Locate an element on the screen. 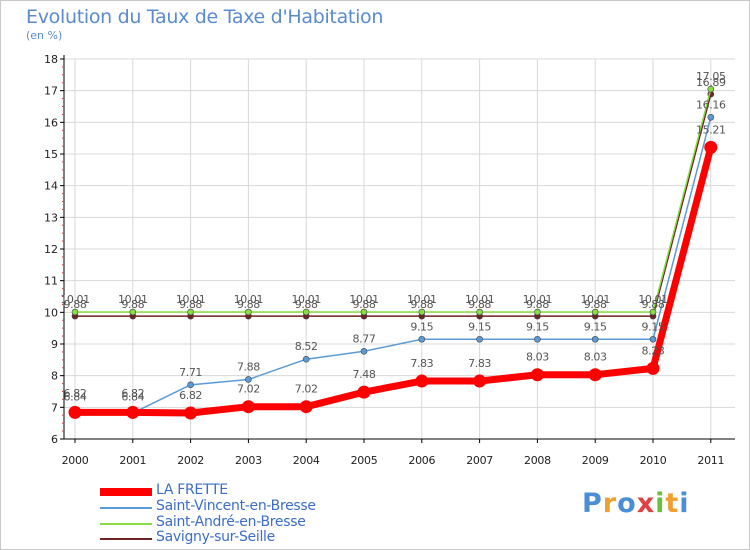 This screenshot has height=550, width=750. proxiti-logo: Proxiti is located at coordinates (636, 503).